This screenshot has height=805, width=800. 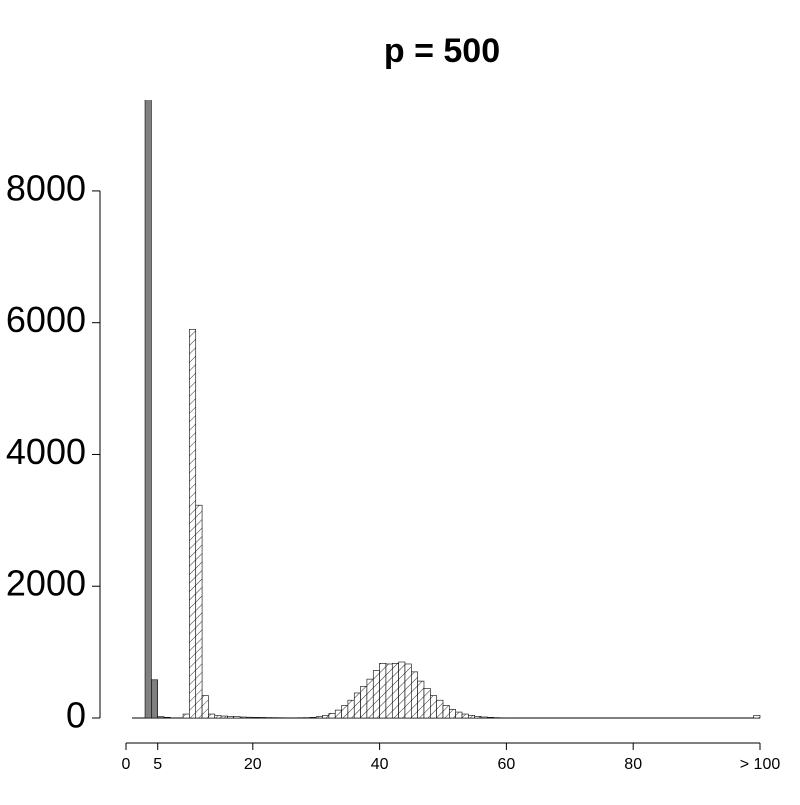 What do you see at coordinates (76, 715) in the screenshot?
I see `y-tick-label: 0` at bounding box center [76, 715].